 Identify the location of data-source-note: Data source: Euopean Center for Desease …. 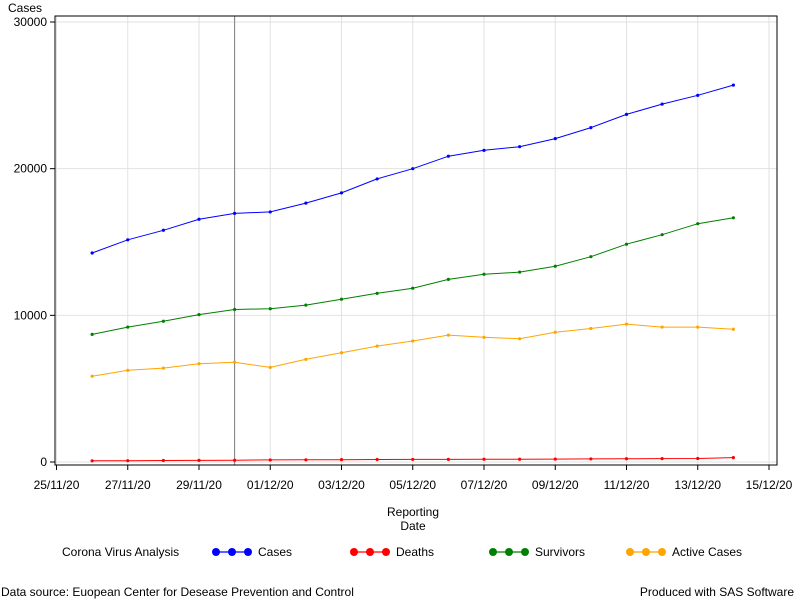
(177, 592).